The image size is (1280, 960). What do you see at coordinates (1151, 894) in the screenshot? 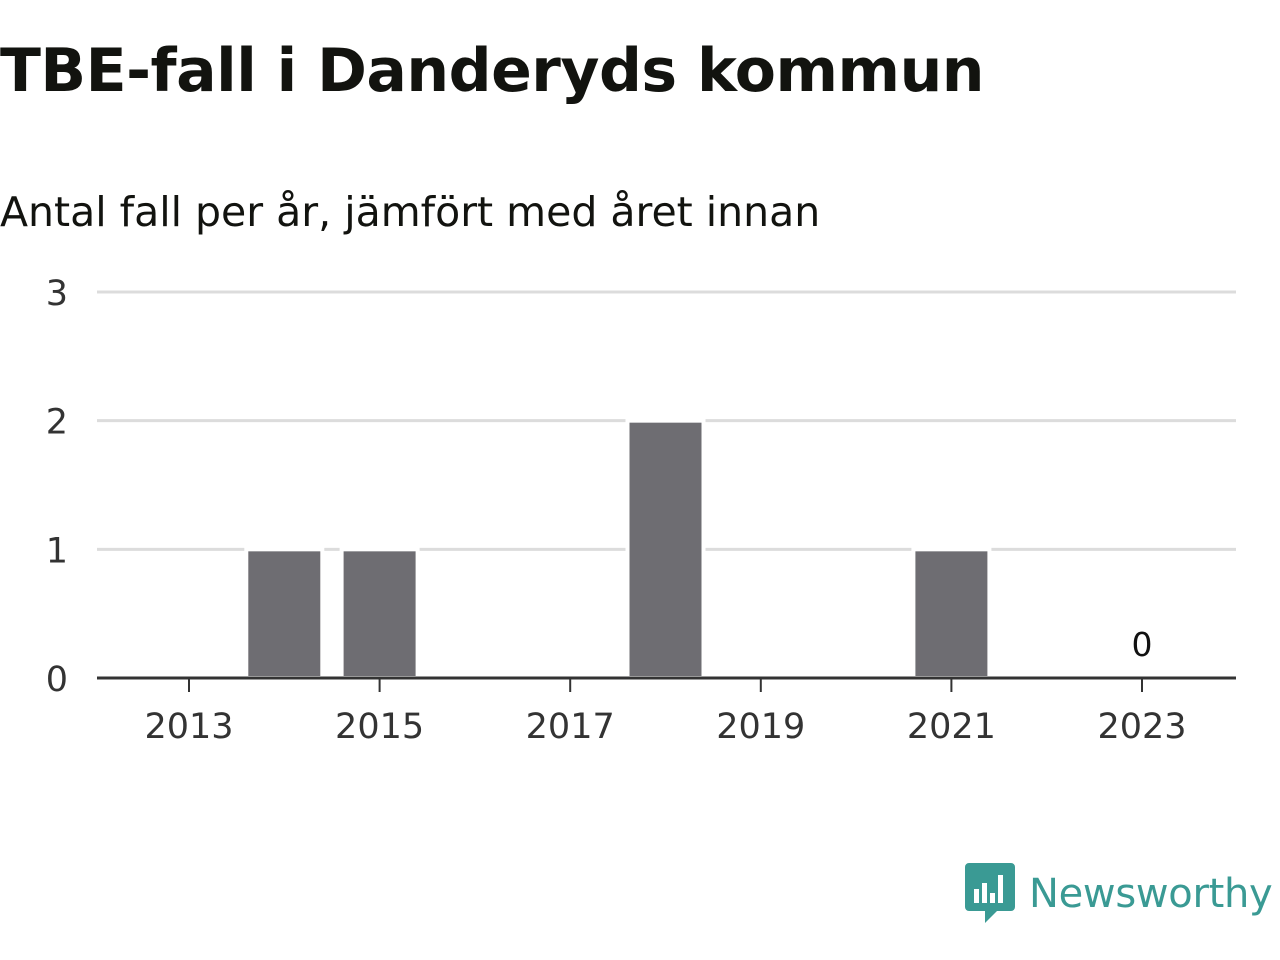
I see `brand-name: Newsworthy` at bounding box center [1151, 894].